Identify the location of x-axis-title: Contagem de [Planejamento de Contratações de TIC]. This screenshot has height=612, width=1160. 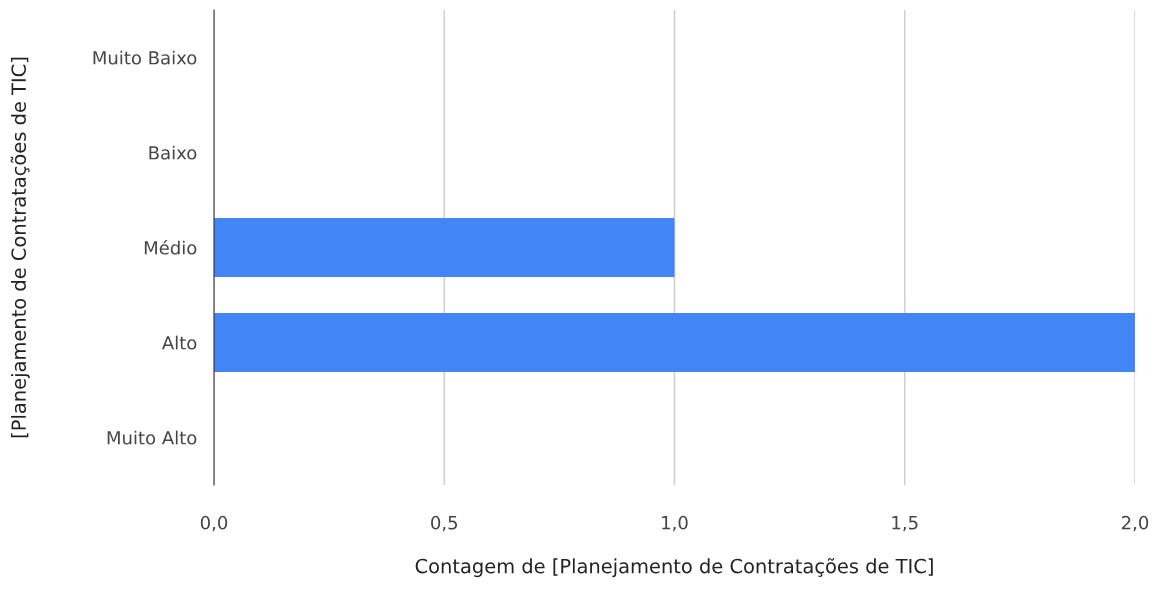
(674, 568).